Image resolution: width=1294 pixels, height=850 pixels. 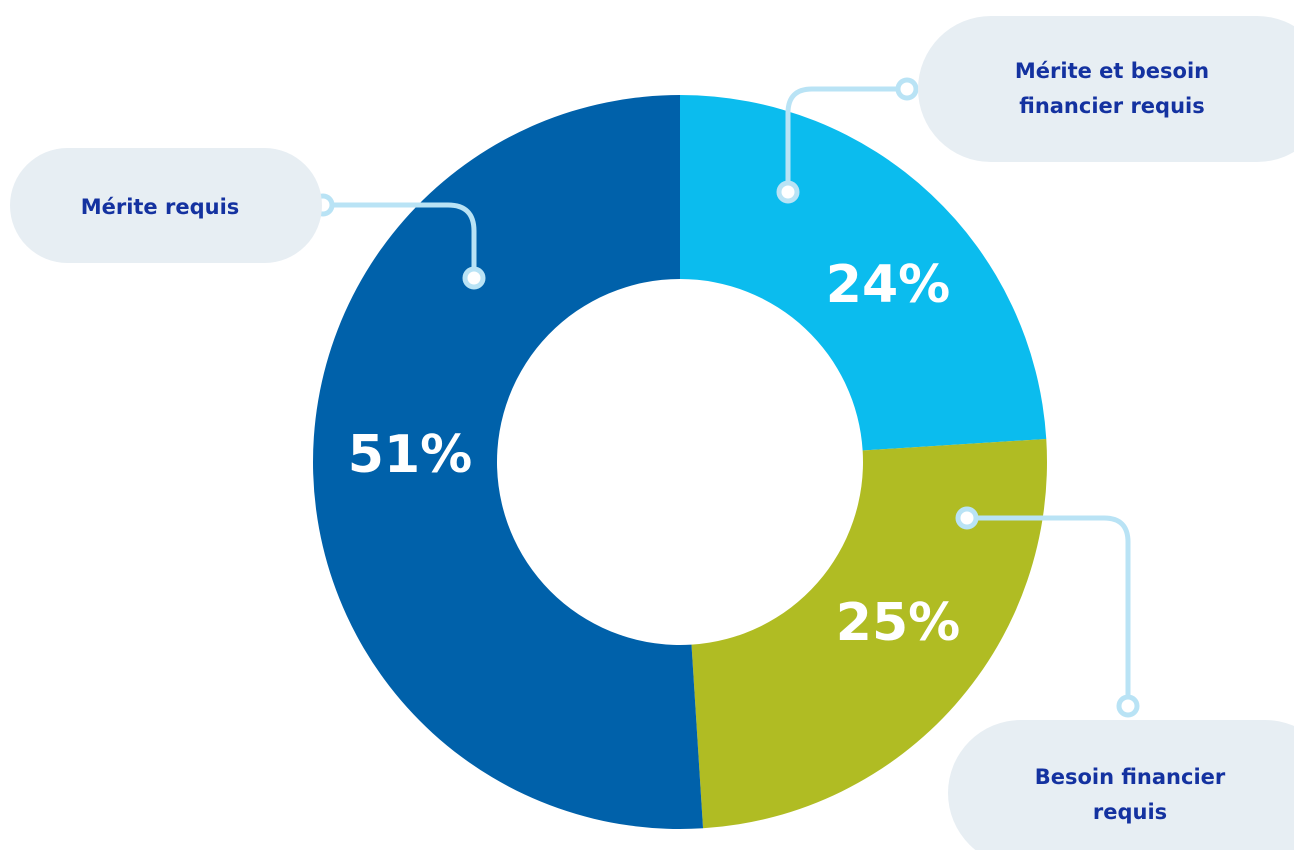 I want to click on slice-besoin-financier, so click(x=869, y=633).